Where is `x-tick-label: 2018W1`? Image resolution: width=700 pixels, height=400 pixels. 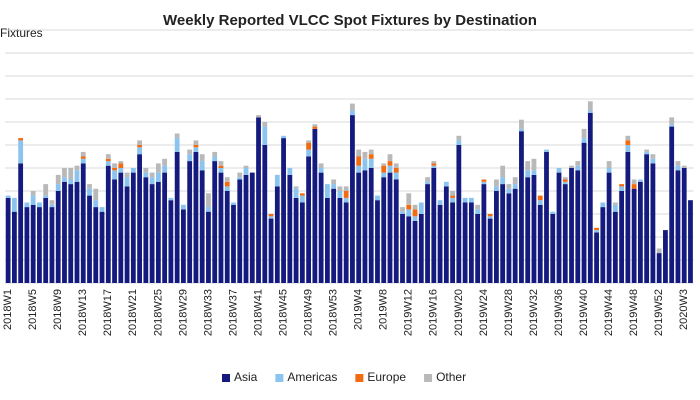
x-tick-label: 2018W1 is located at coordinates (8, 309).